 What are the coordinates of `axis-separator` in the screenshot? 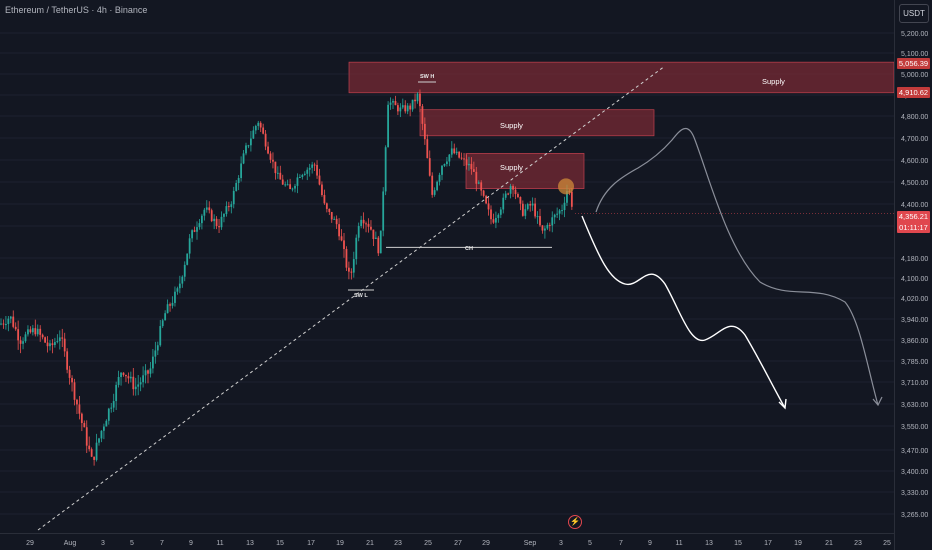 It's located at (894, 275).